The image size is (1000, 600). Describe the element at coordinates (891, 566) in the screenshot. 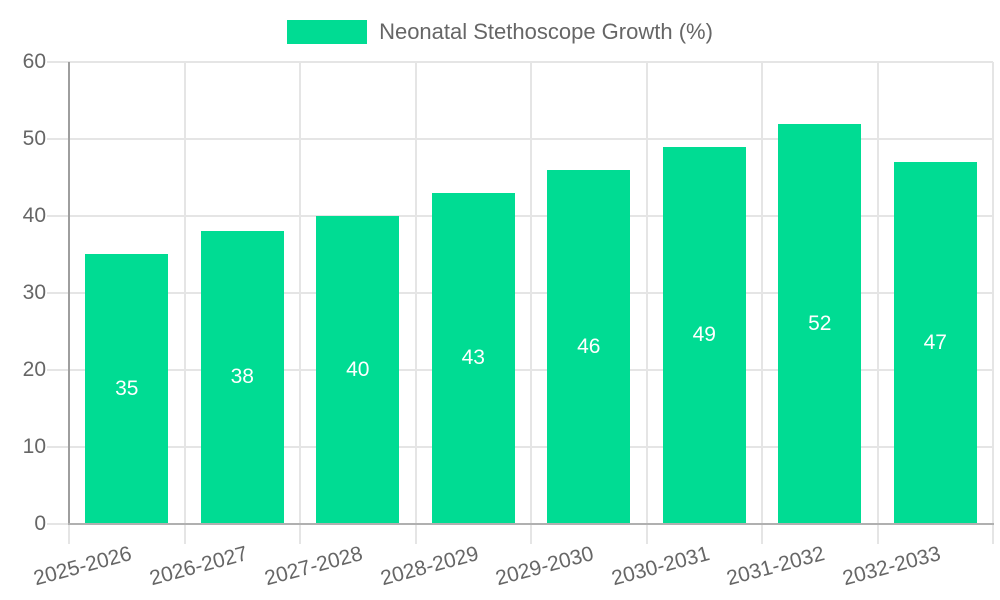

I see `x-axis-tick-label: 2032-2033` at that location.